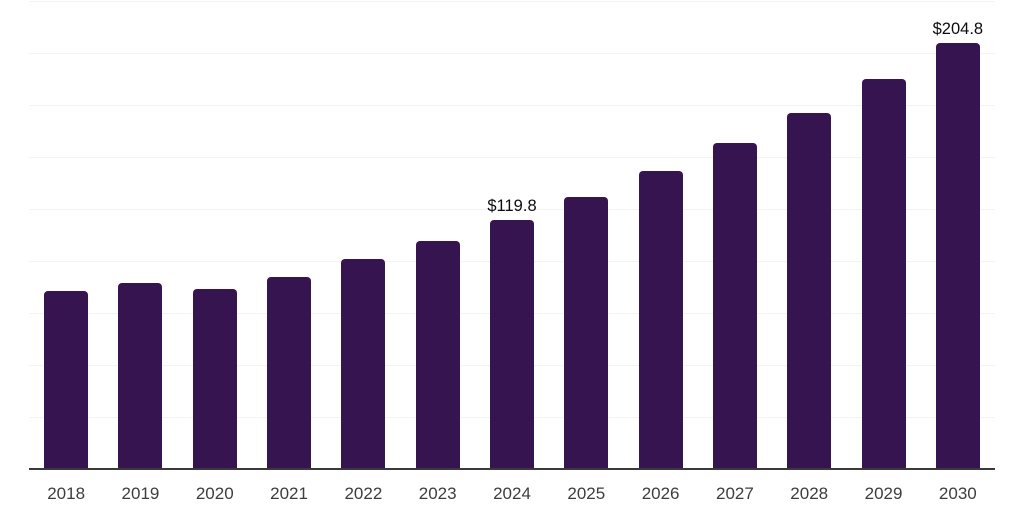 The width and height of the screenshot is (1024, 512). I want to click on gridline-y125, so click(512, 209).